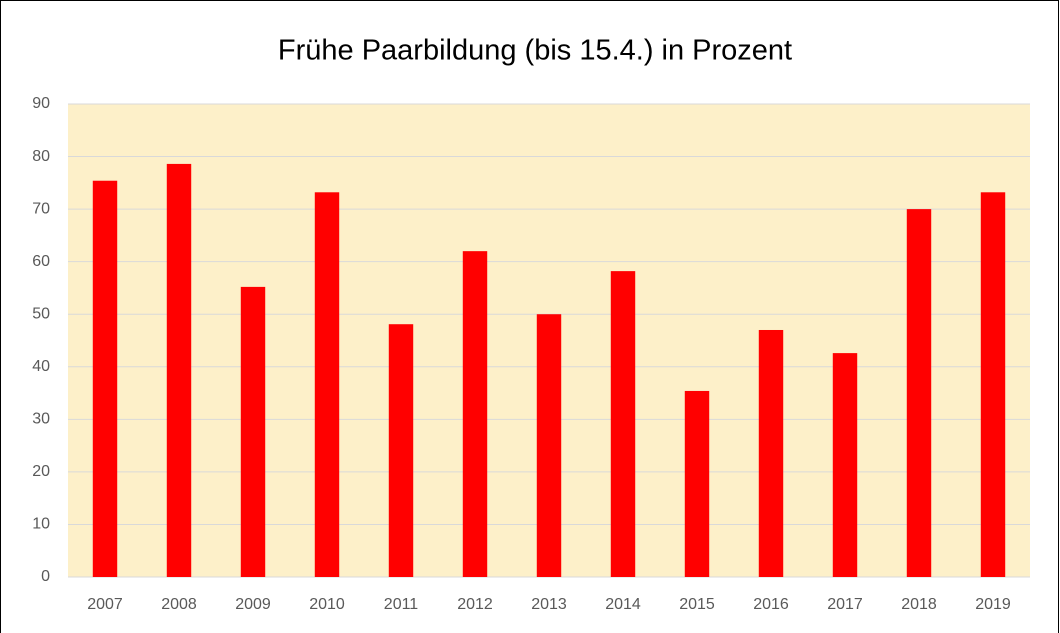 The height and width of the screenshot is (633, 1060). What do you see at coordinates (41, 419) in the screenshot?
I see `y-tick-label: 30` at bounding box center [41, 419].